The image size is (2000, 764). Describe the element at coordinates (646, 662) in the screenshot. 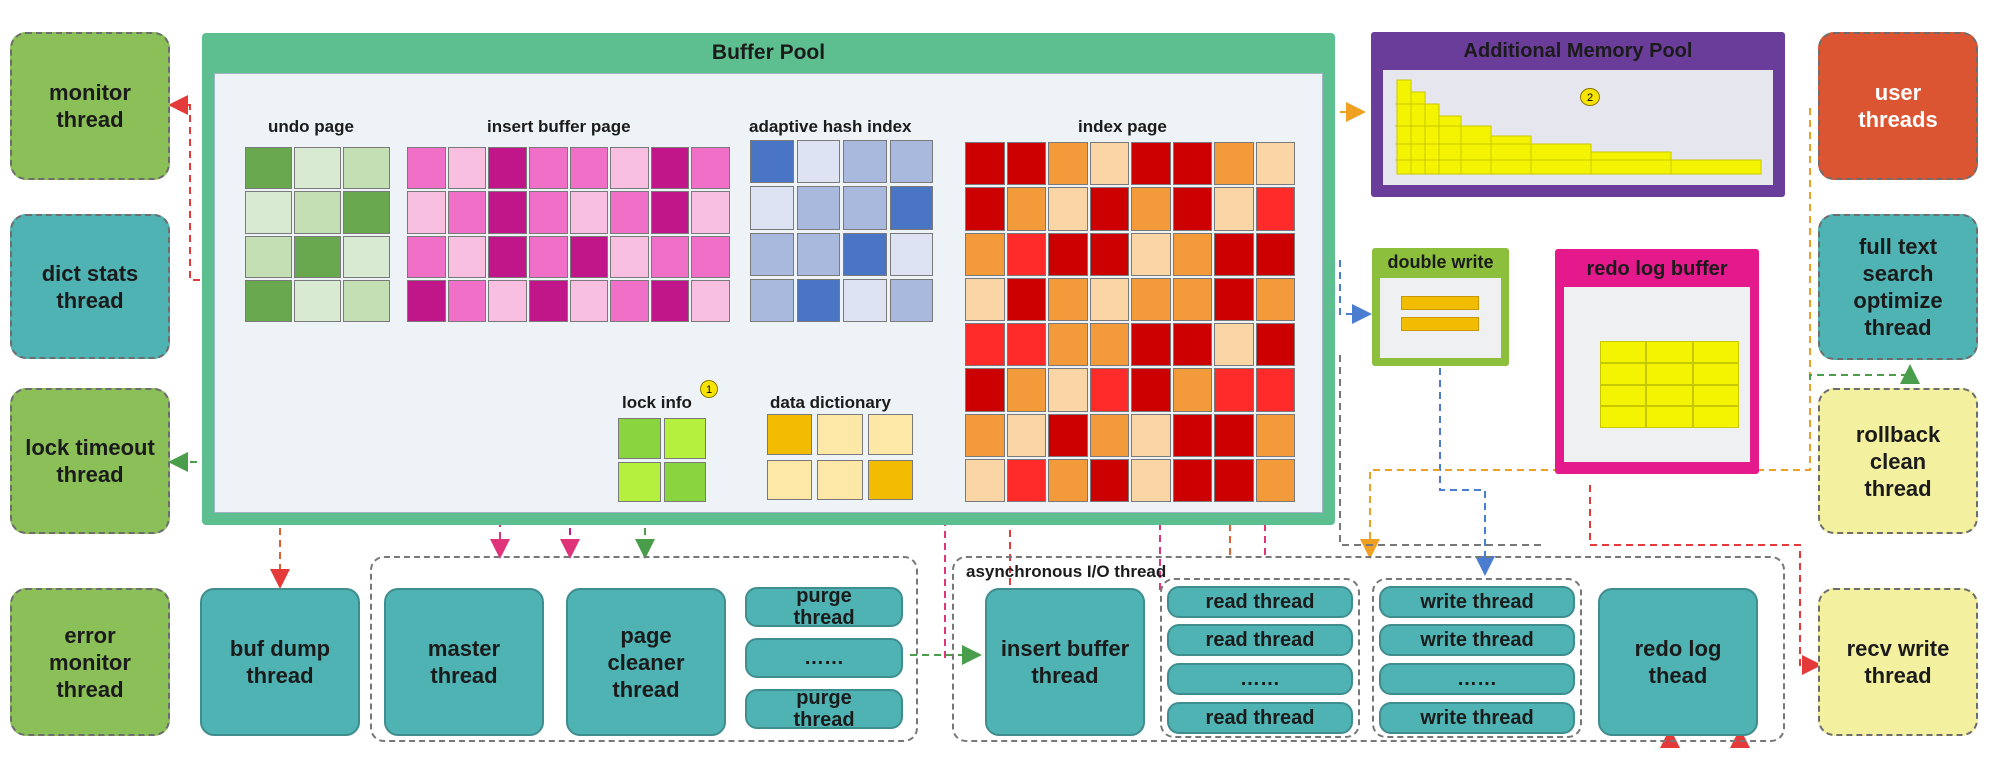

I see `page-cleaner-thread: page cleaner thread` at that location.